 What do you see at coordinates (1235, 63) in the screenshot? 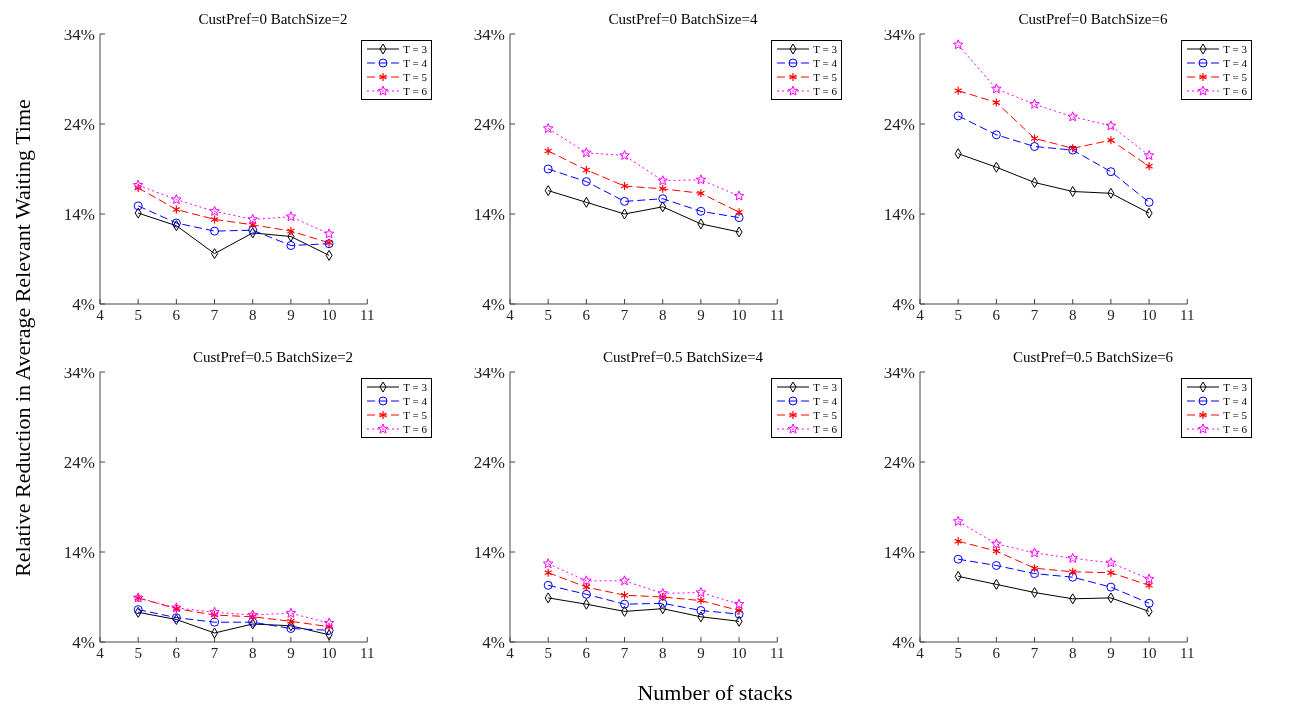
I see `legend-label: T = 4` at bounding box center [1235, 63].